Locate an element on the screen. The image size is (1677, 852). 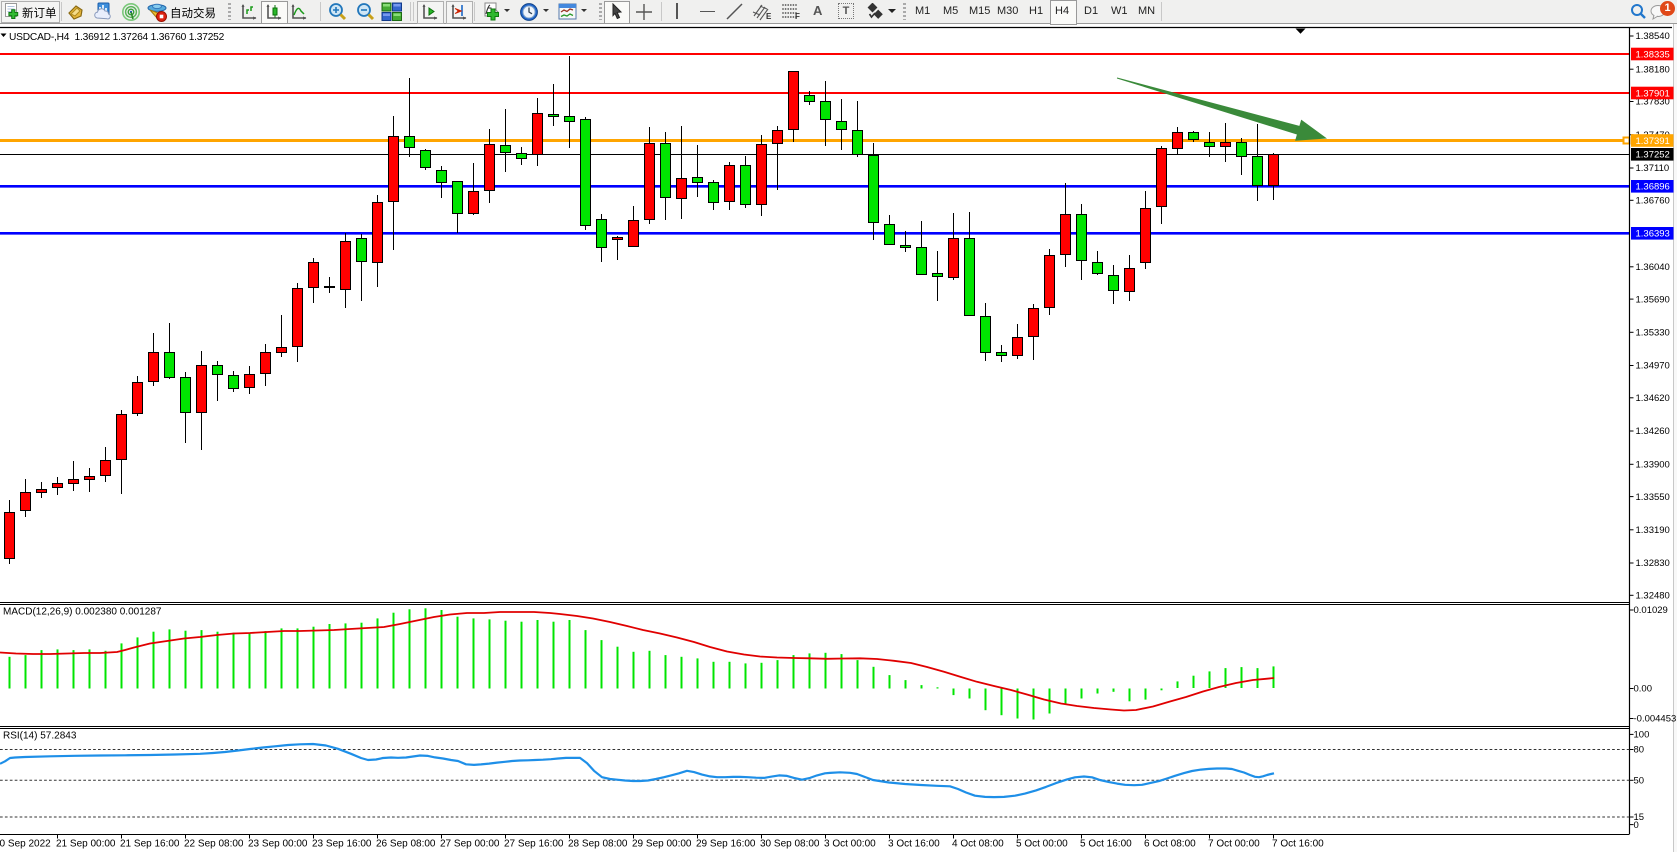
svg-text: 1.33900 is located at coordinates (1653, 465).